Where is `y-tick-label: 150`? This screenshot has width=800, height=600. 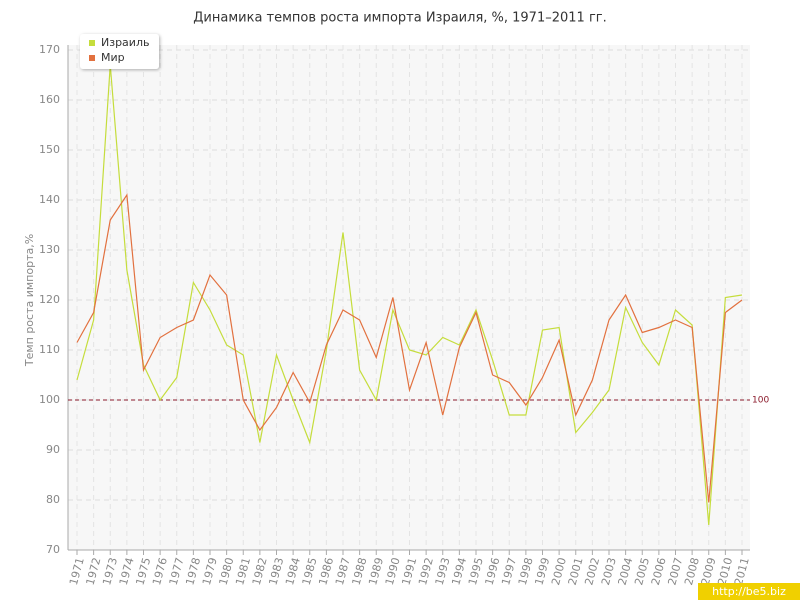
y-tick-label: 150 is located at coordinates (49, 149).